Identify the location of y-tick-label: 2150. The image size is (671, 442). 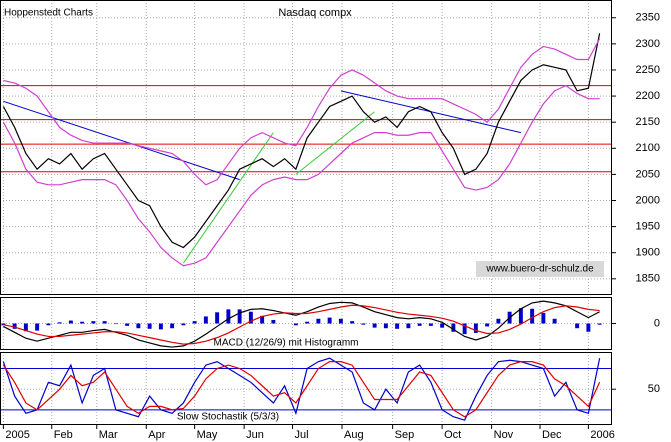
(648, 122).